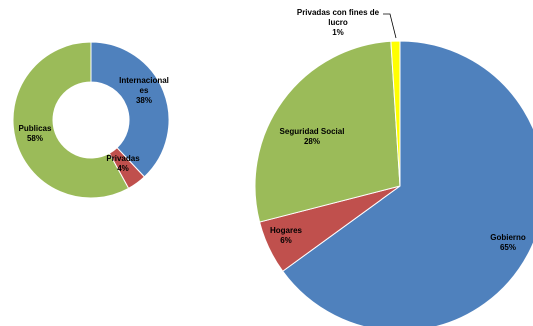 Image resolution: width=533 pixels, height=326 pixels. What do you see at coordinates (338, 22) in the screenshot?
I see `pie-data-label-privadas-con-fines-de-lucro: Privadas con fines de lucro 1%` at bounding box center [338, 22].